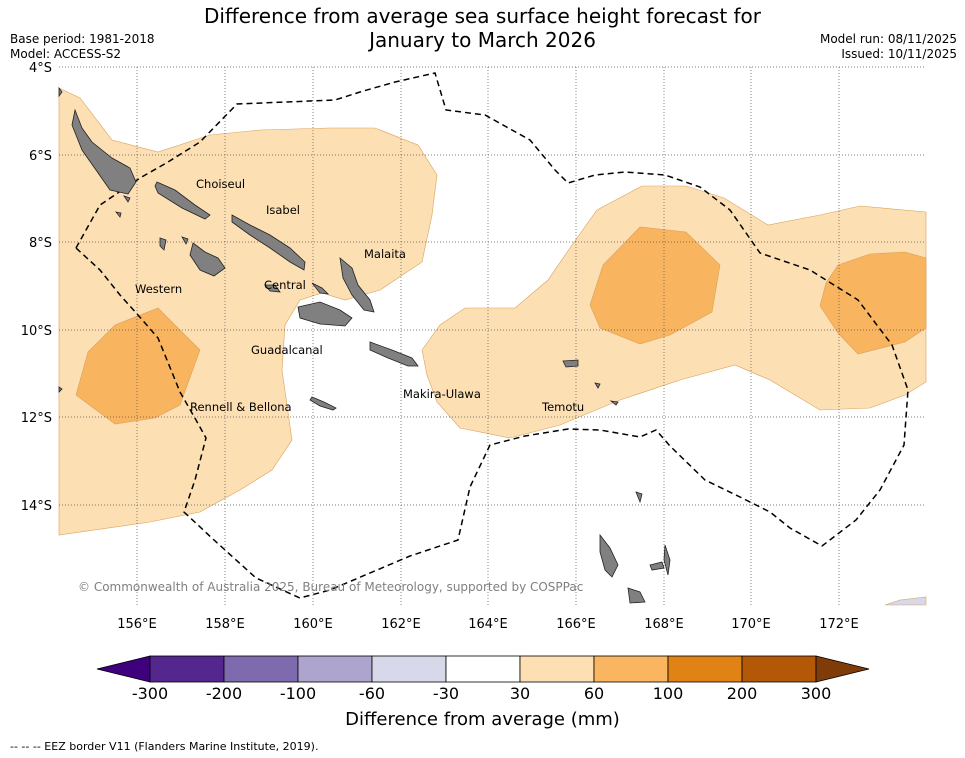 The image size is (965, 758). What do you see at coordinates (520, 693) in the screenshot?
I see `colorbar-tick-label: 30` at bounding box center [520, 693].